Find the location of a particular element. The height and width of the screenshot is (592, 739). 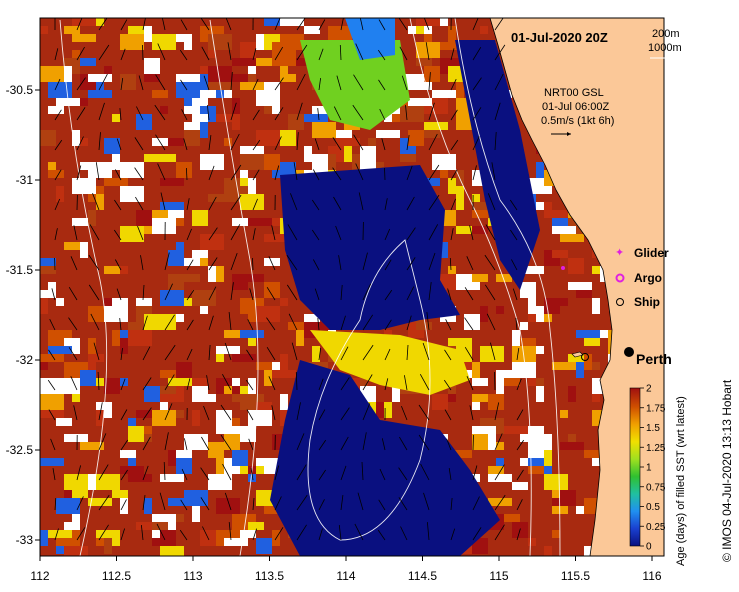

colorbar-tick-label: 0.75 is located at coordinates (656, 487).